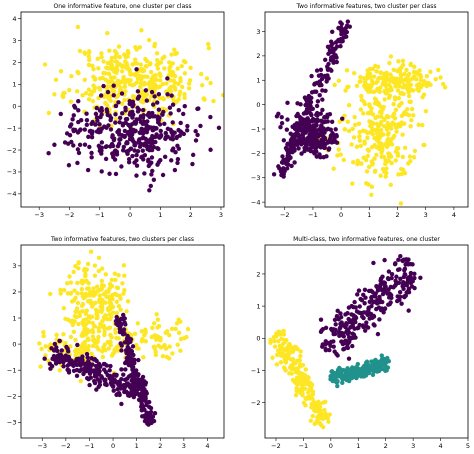  What do you see at coordinates (90, 446) in the screenshot?
I see `x-tick-label: −1` at bounding box center [90, 446].